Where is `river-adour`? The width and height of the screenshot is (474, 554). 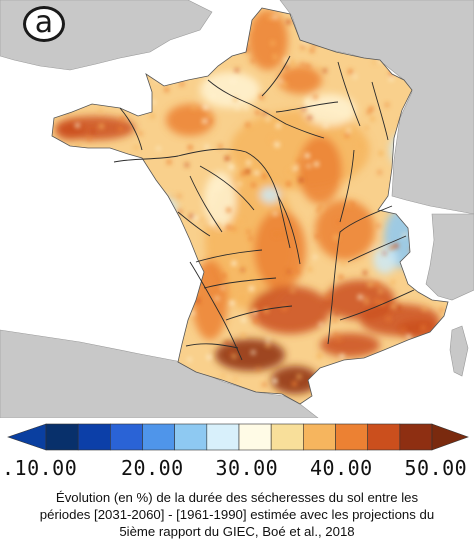
river-adour is located at coordinates (212, 346).